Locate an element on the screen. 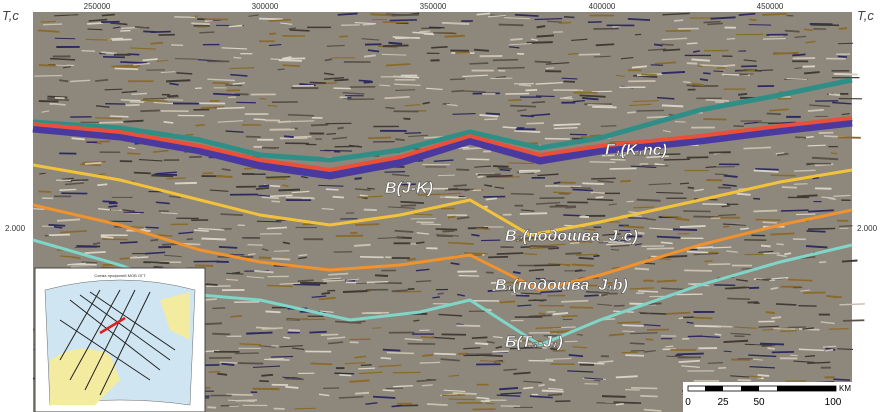  y-tick-label: 2.000 is located at coordinates (15, 228).